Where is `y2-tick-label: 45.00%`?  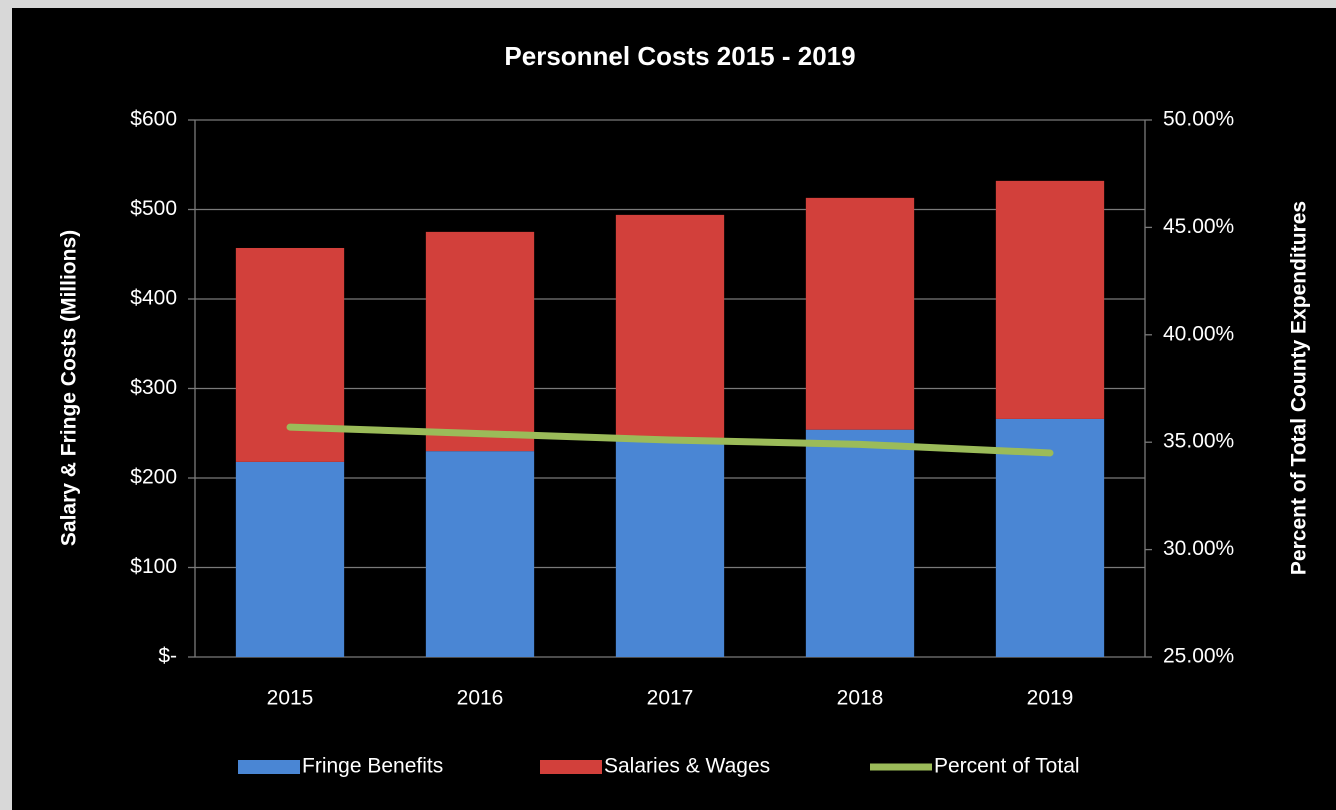
y2-tick-label: 45.00% is located at coordinates (1198, 226).